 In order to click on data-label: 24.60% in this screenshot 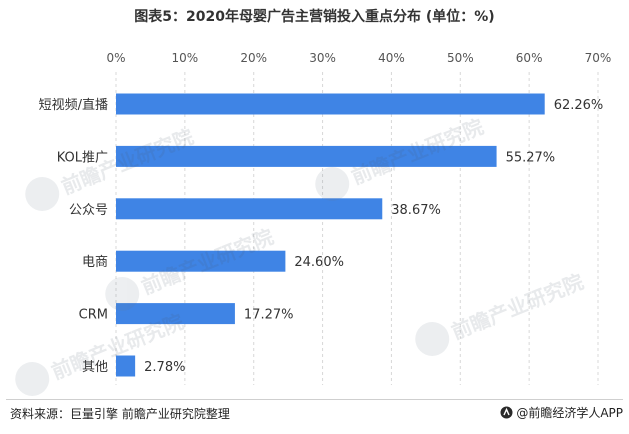, I will do `click(319, 262)`.